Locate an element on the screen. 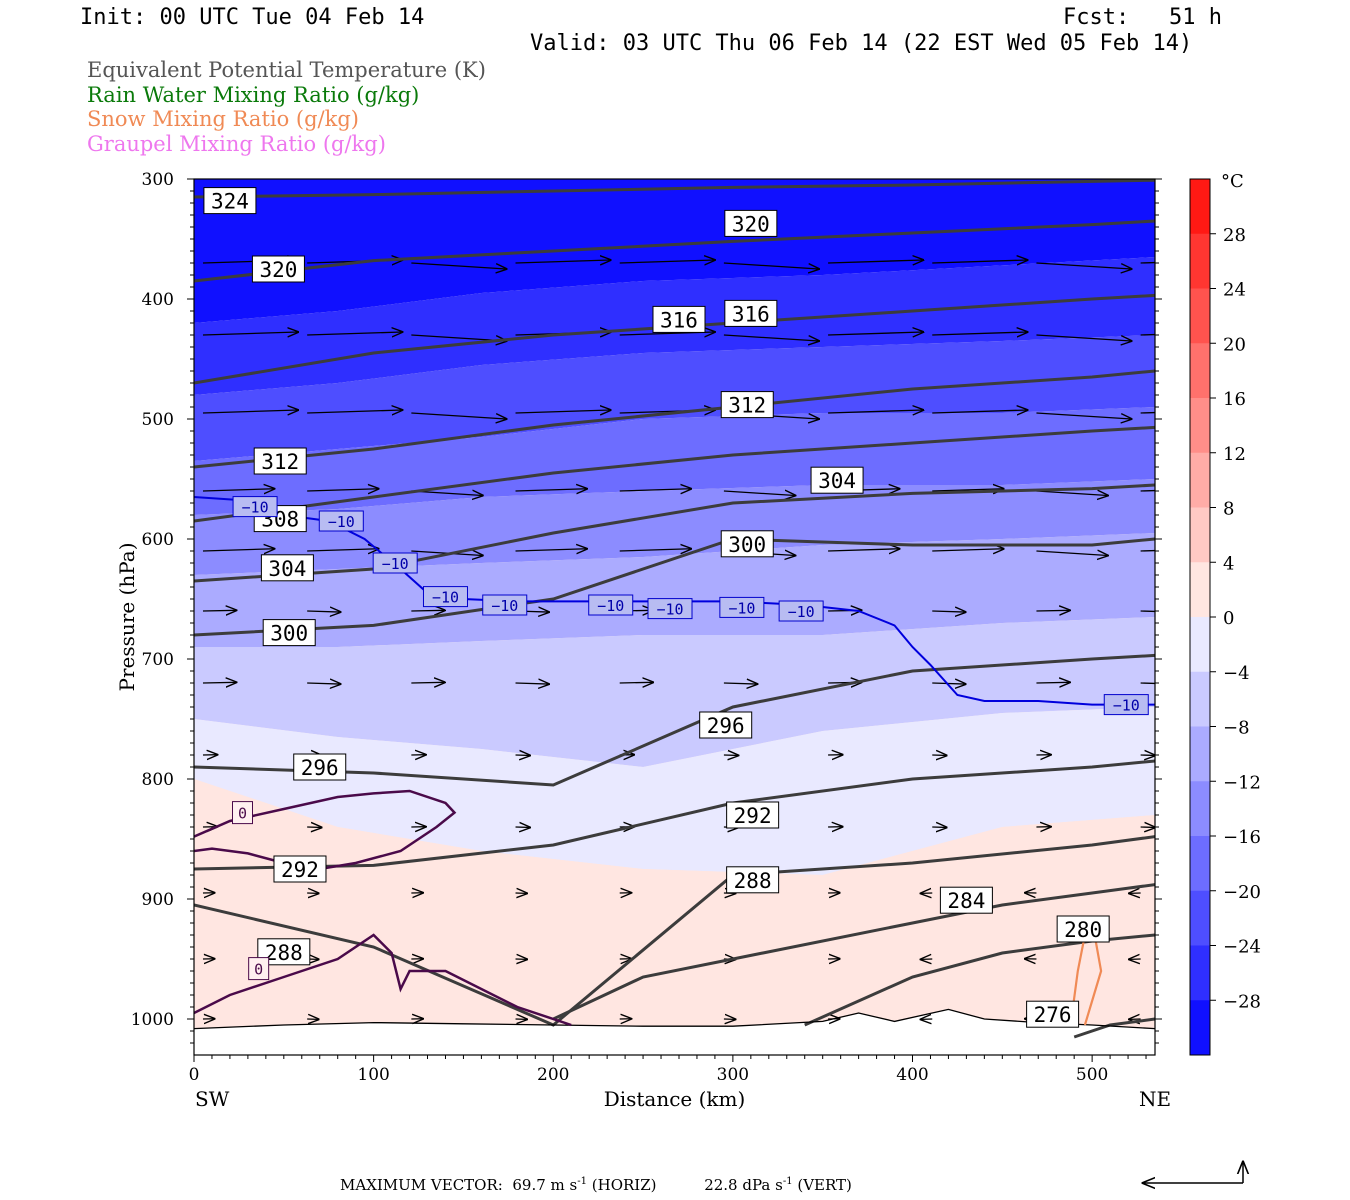  colorbar-tick-label: −8 is located at coordinates (1236, 728).